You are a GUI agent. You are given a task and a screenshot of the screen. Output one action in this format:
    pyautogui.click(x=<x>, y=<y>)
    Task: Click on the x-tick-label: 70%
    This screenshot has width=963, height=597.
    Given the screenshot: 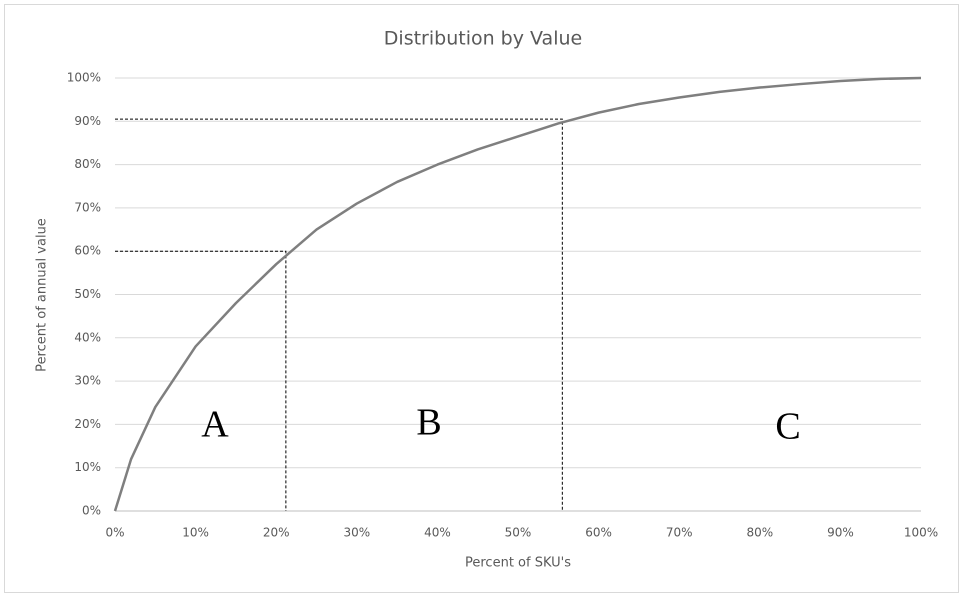 What is the action you would take?
    pyautogui.click(x=679, y=533)
    